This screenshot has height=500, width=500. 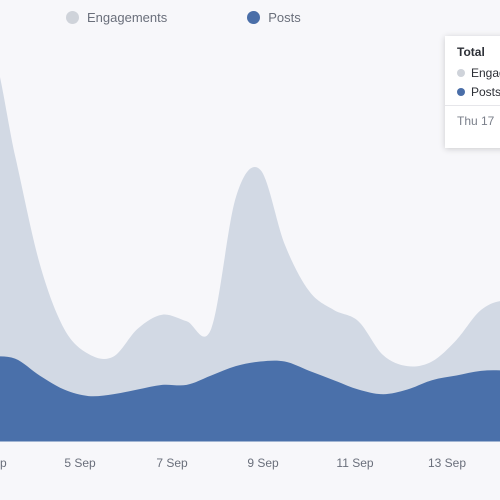 What do you see at coordinates (461, 92) in the screenshot?
I see `tooltip-posts-dot-icon` at bounding box center [461, 92].